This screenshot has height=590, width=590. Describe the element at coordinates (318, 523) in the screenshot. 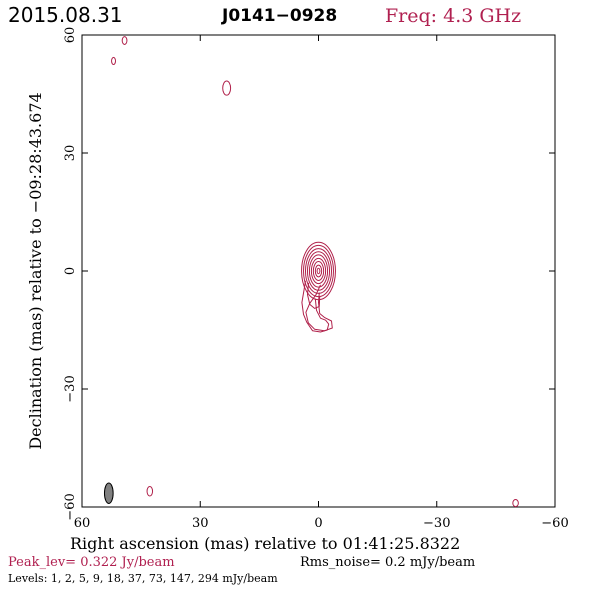

I see `x-tick-label-2: 0` at that location.